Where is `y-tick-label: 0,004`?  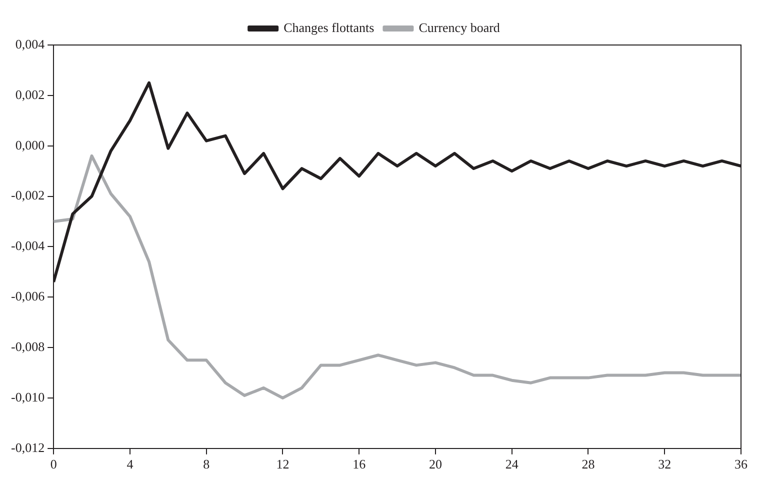
y-tick-label: 0,004 is located at coordinates (30, 44).